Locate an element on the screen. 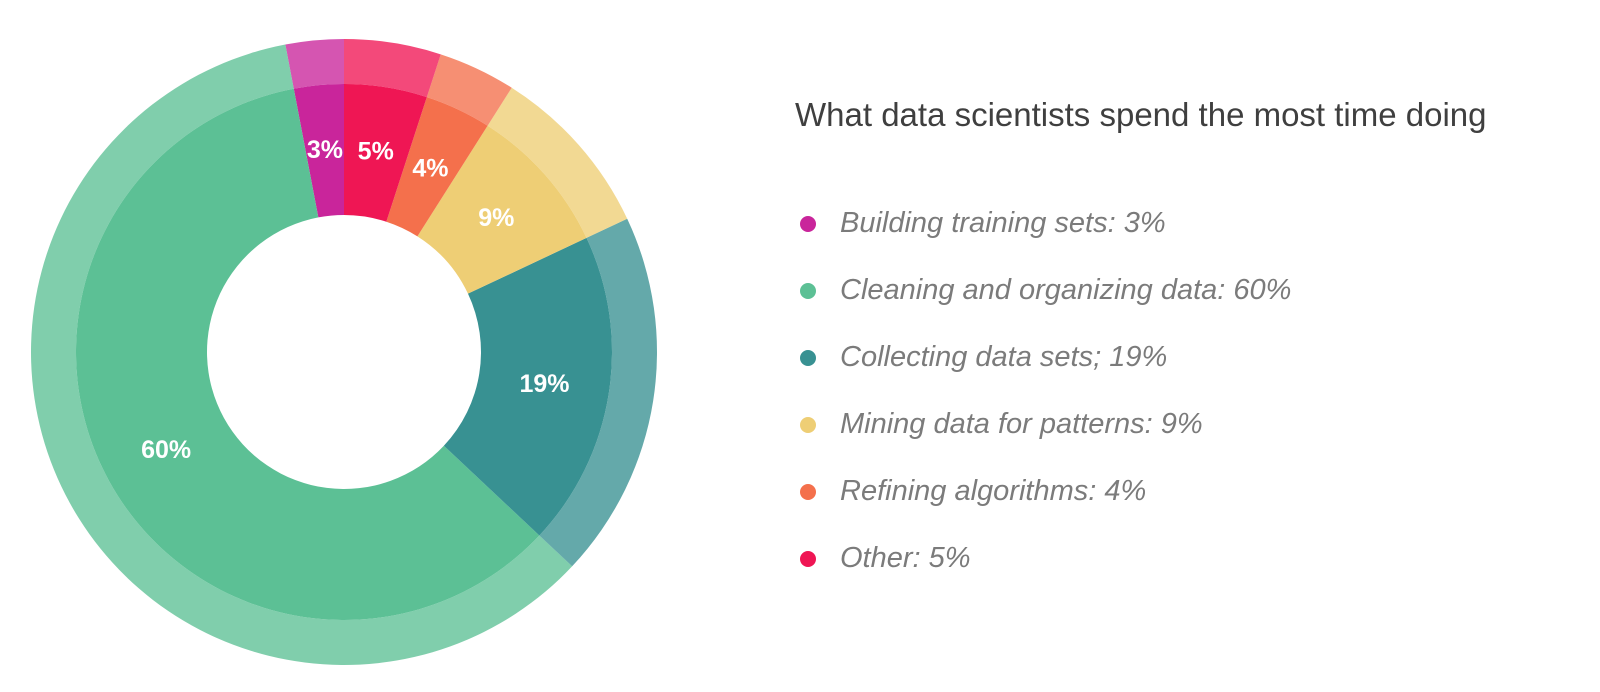 This screenshot has height=692, width=1600. legend-label: Collecting data sets; 19% is located at coordinates (1004, 357).